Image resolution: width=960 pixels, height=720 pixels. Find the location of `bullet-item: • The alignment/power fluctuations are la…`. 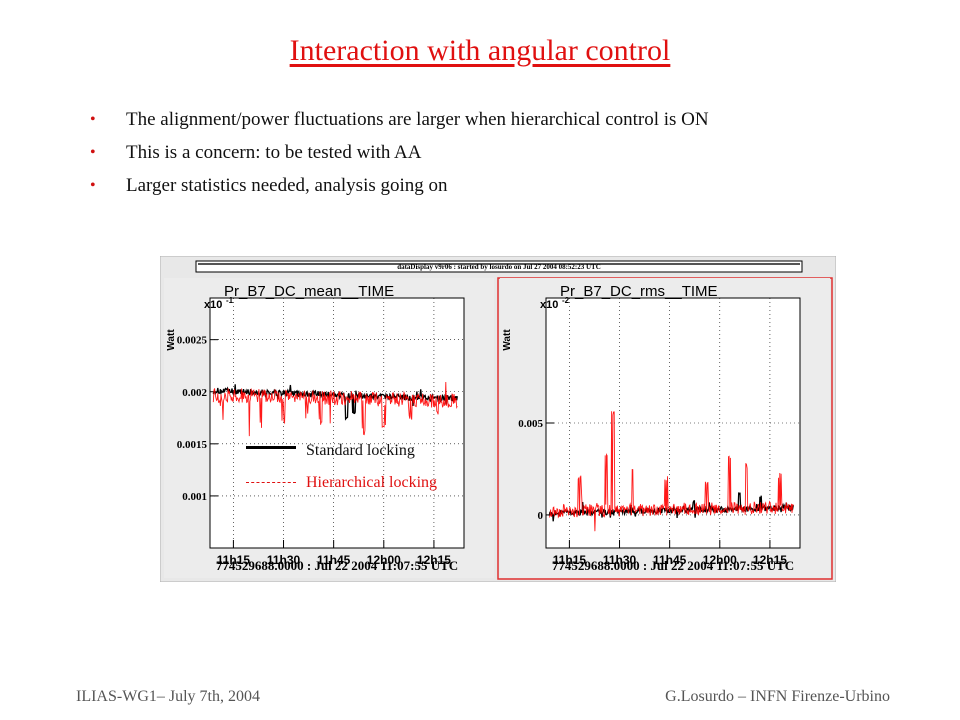

bullet-item: • The alignment/power fluctuations are la… is located at coordinates (399, 120).